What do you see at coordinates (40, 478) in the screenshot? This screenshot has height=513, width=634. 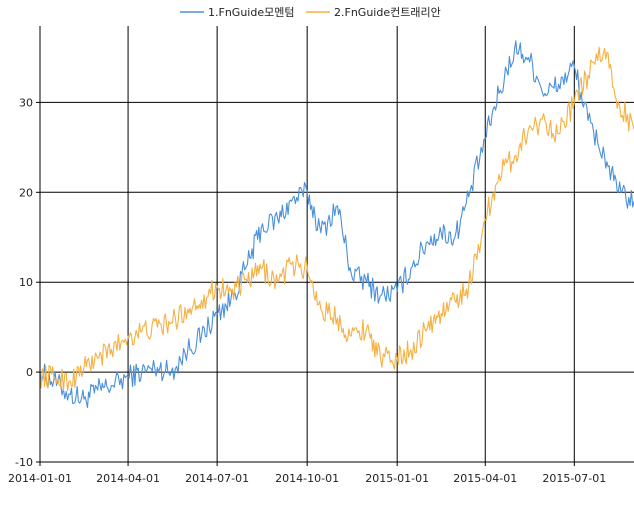 I see `x-tick-label: 2014-01-01` at bounding box center [40, 478].